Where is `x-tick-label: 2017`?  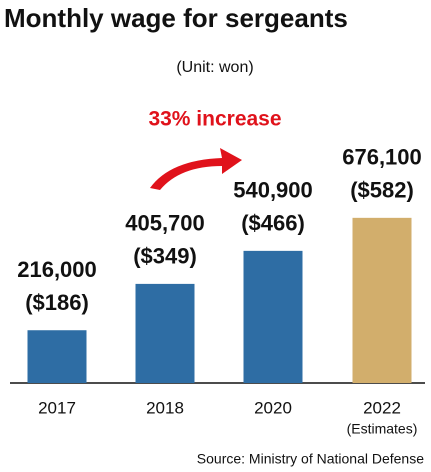
x-tick-label: 2017 is located at coordinates (57, 407).